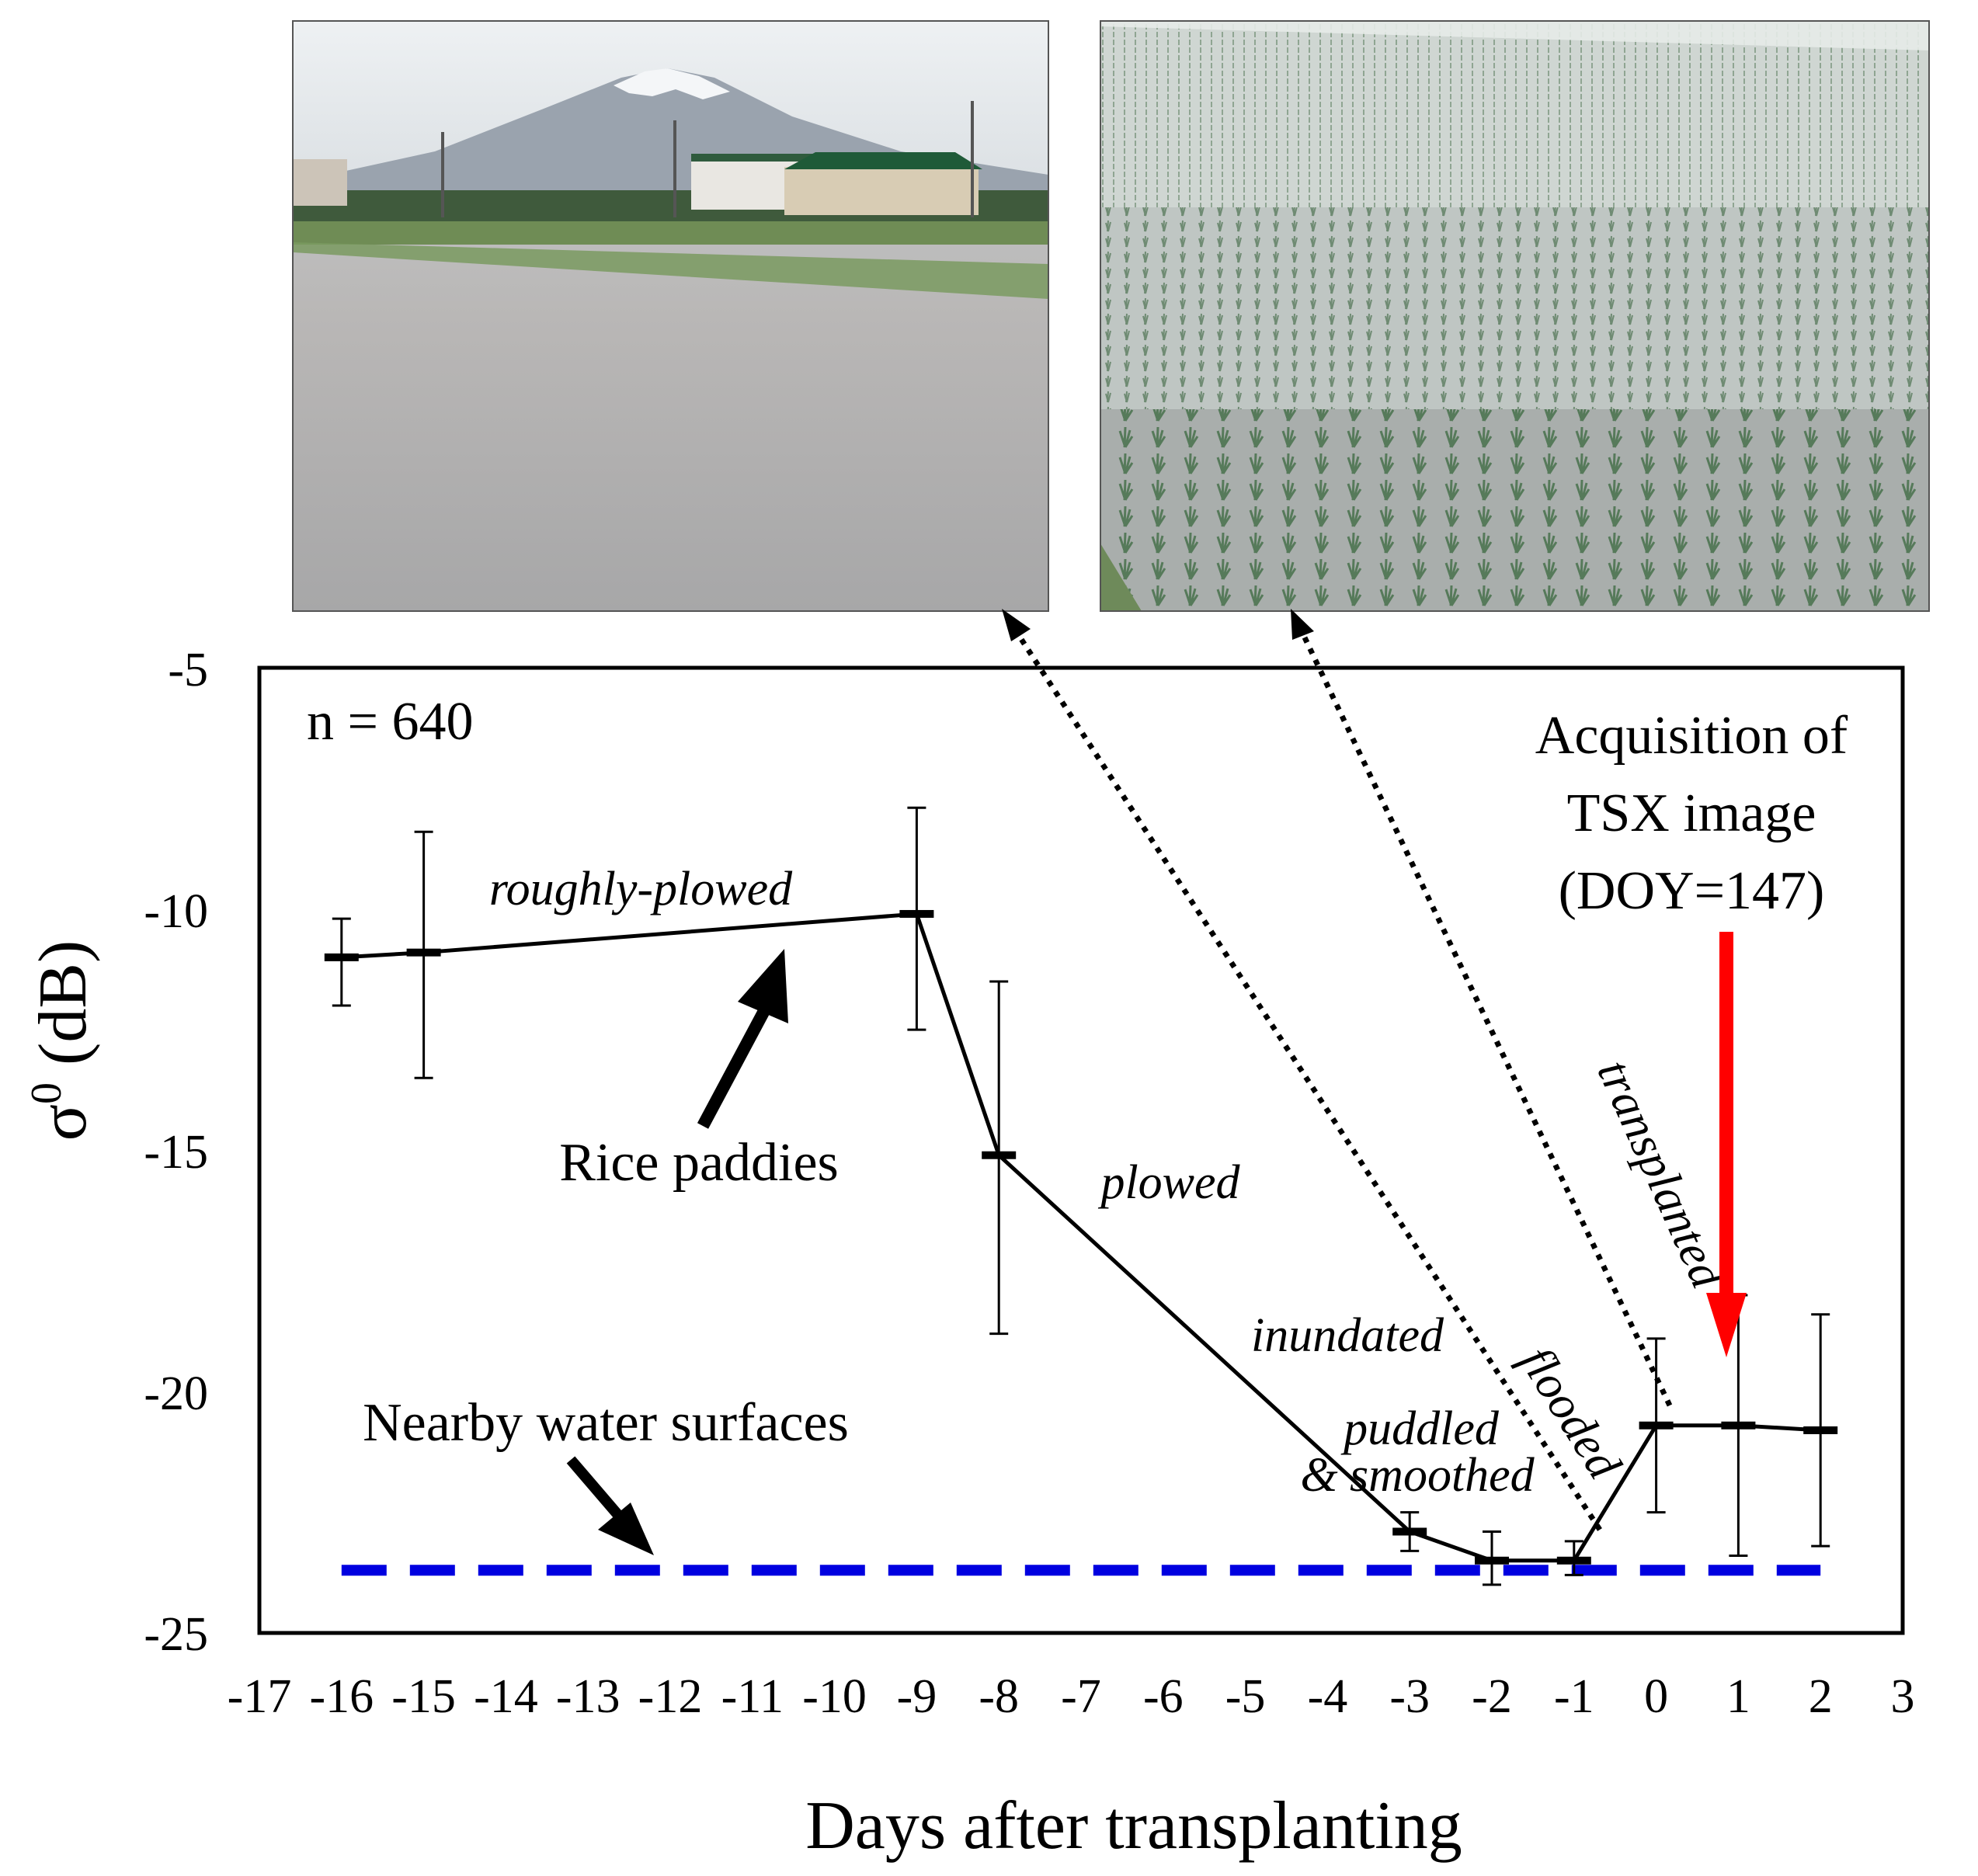 The width and height of the screenshot is (1978, 1876). Describe the element at coordinates (506, 1697) in the screenshot. I see `x-tick-label: -14` at that location.